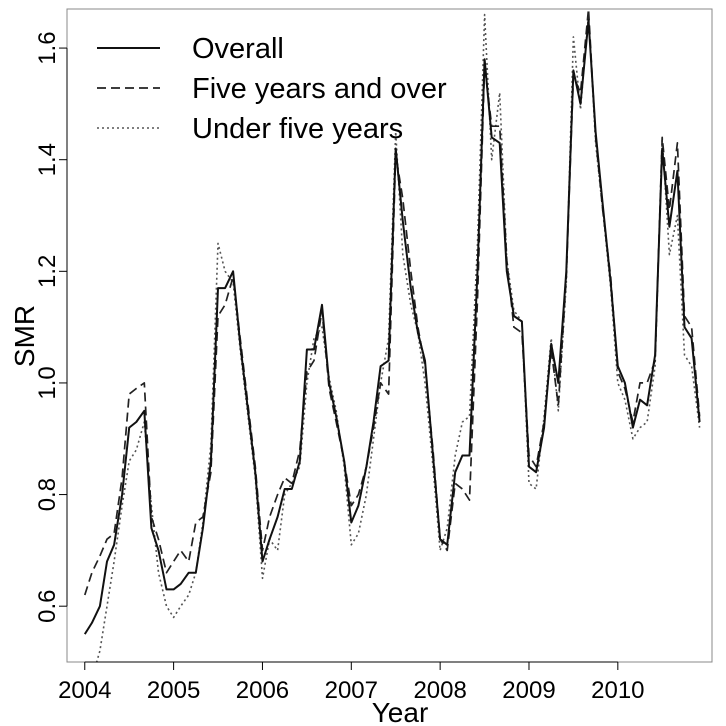 The width and height of the screenshot is (726, 726). Describe the element at coordinates (238, 49) in the screenshot. I see `legend-label: Overall` at that location.